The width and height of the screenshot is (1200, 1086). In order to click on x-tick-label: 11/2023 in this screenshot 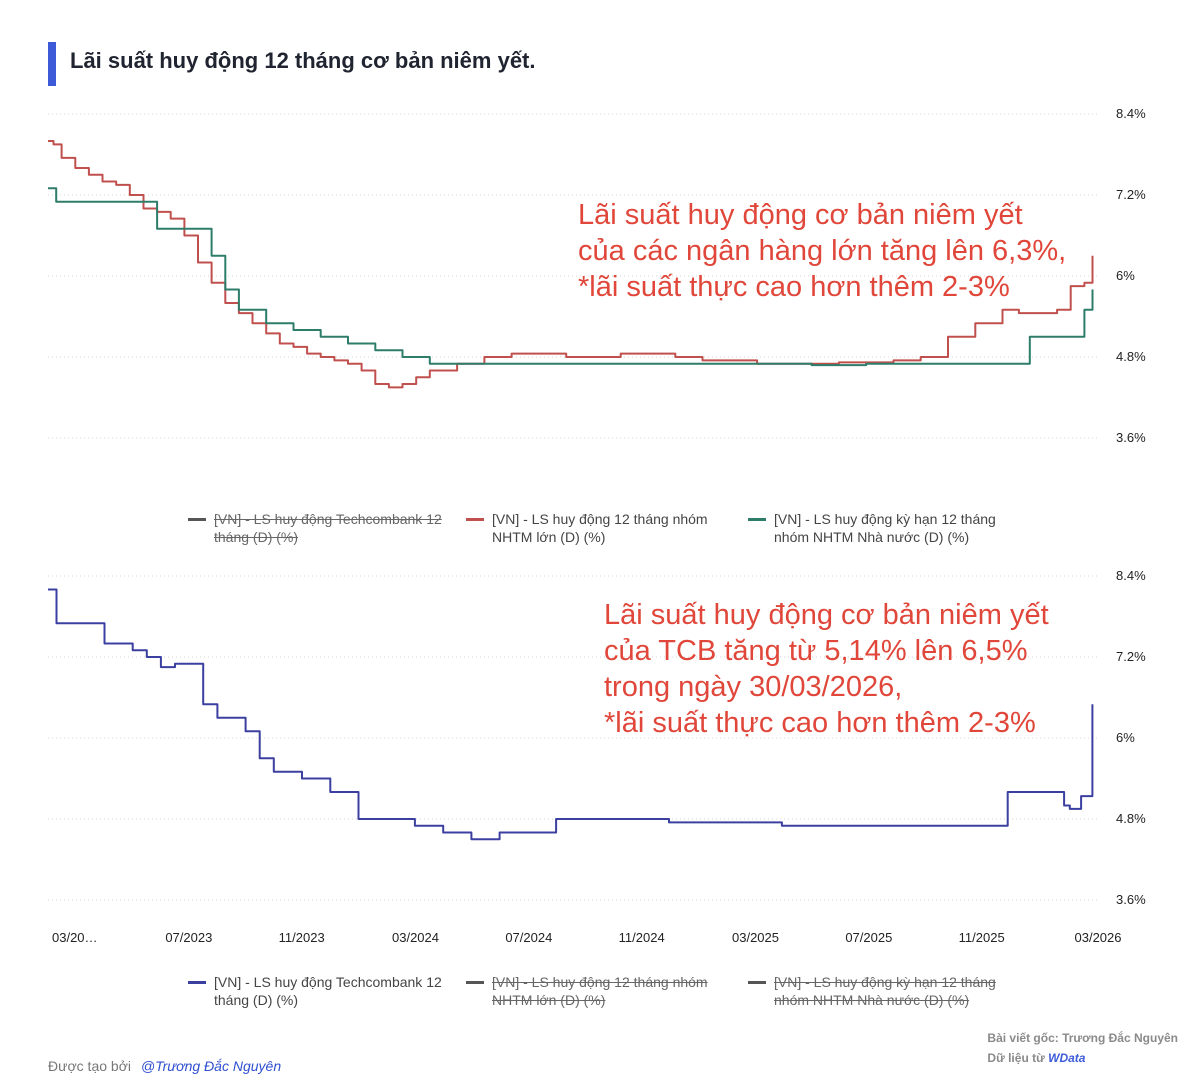, I will do `click(302, 937)`.